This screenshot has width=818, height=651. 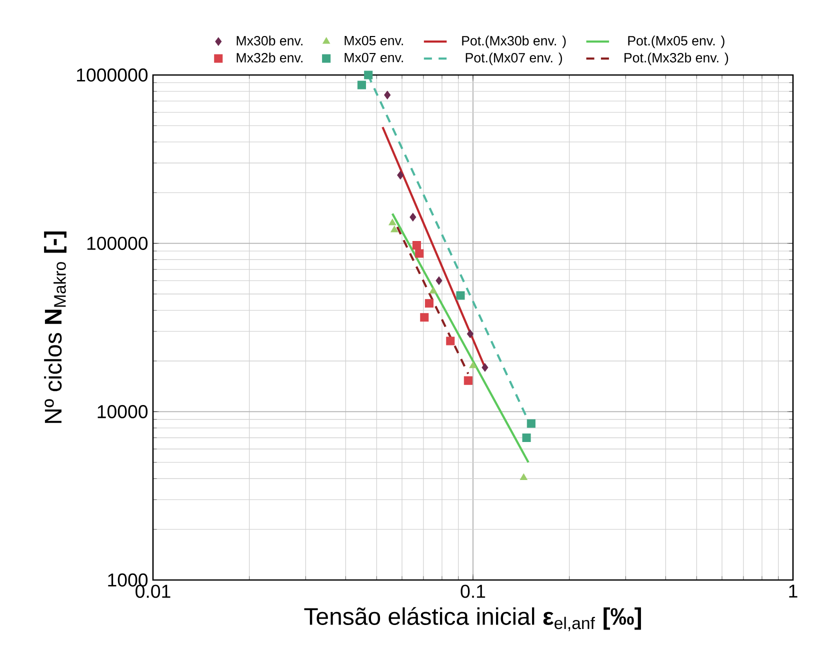 I want to click on legend-label: Mx32b env., so click(x=269, y=57).